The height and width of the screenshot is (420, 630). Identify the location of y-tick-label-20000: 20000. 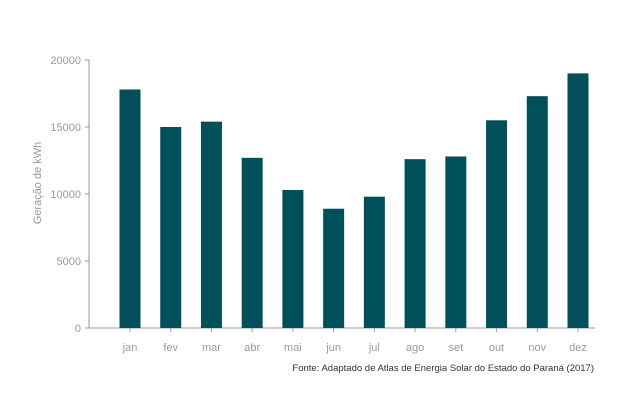
(65, 61).